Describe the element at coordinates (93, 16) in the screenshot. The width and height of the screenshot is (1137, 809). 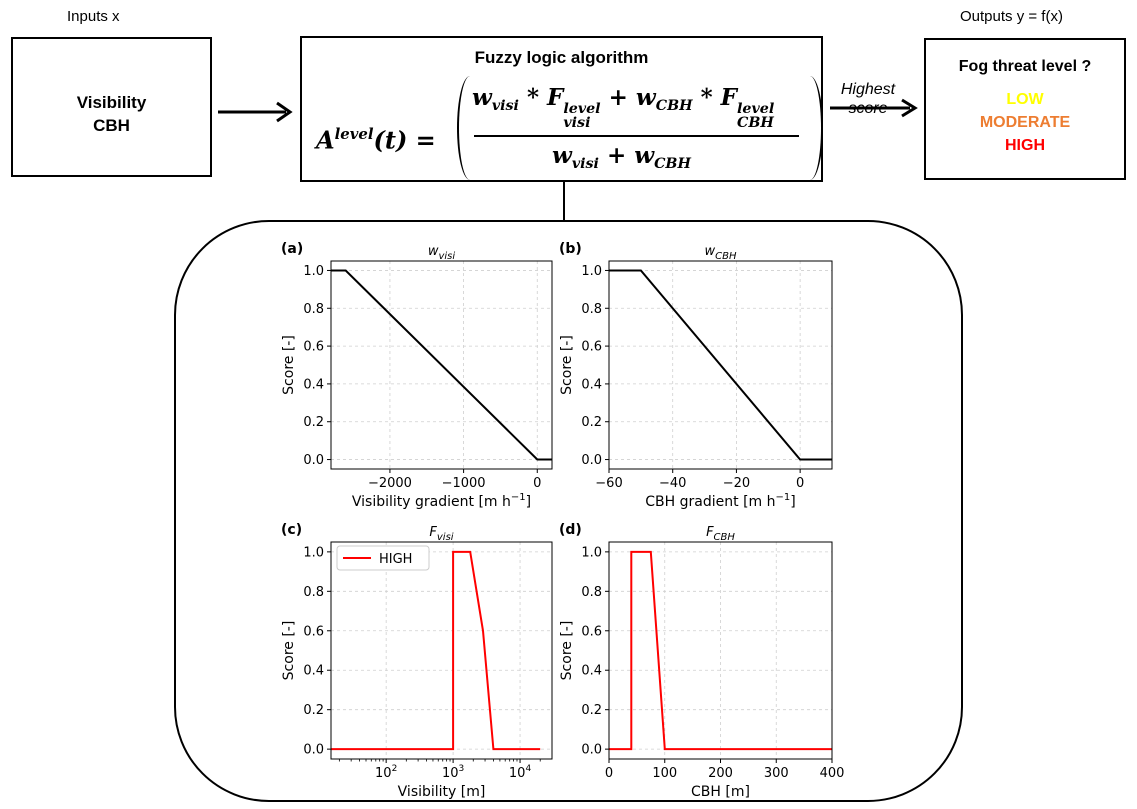
I see `inputs-title: Inputs x` at that location.